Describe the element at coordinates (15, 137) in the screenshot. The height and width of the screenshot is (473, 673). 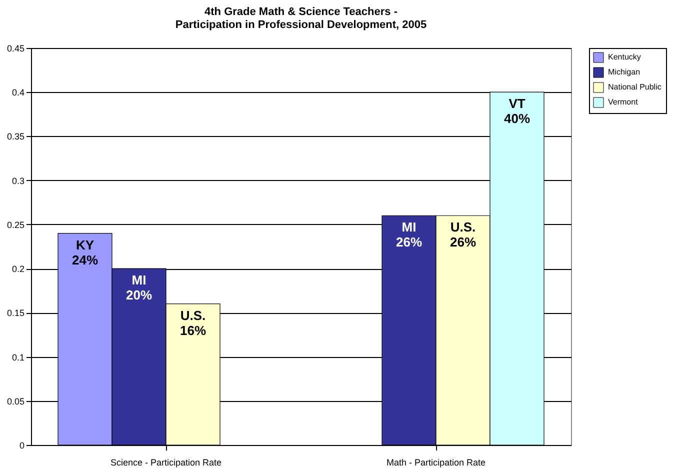
I see `y-tick-label: 0.35` at that location.